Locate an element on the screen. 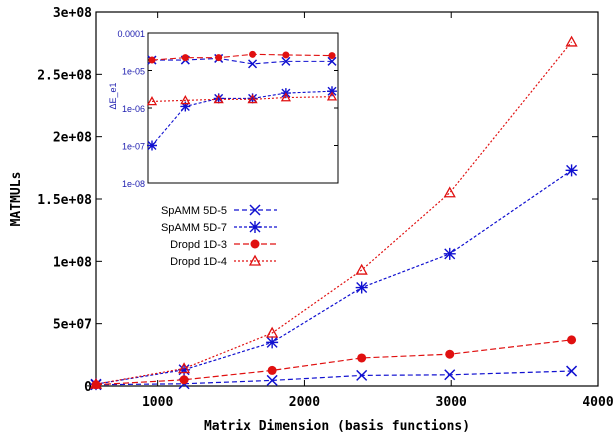 The width and height of the screenshot is (613, 439). y-axis-label: MATMULs is located at coordinates (16, 199).